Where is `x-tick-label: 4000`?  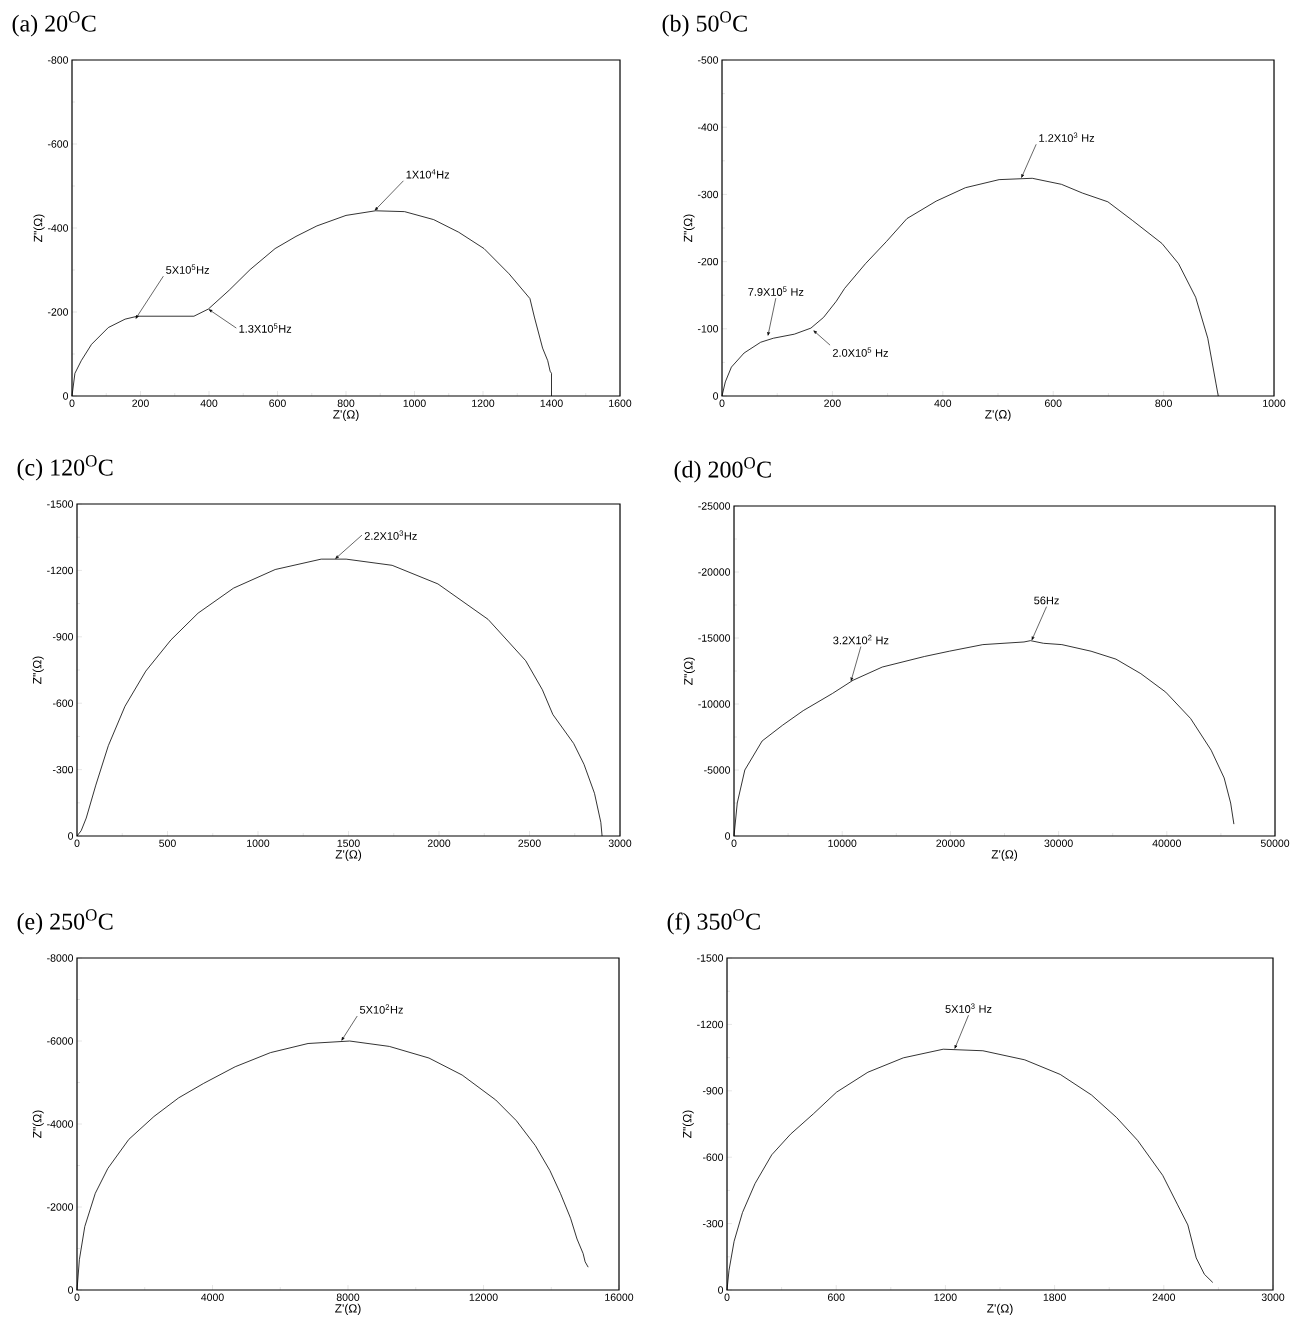 x-tick-label: 4000 is located at coordinates (212, 1297).